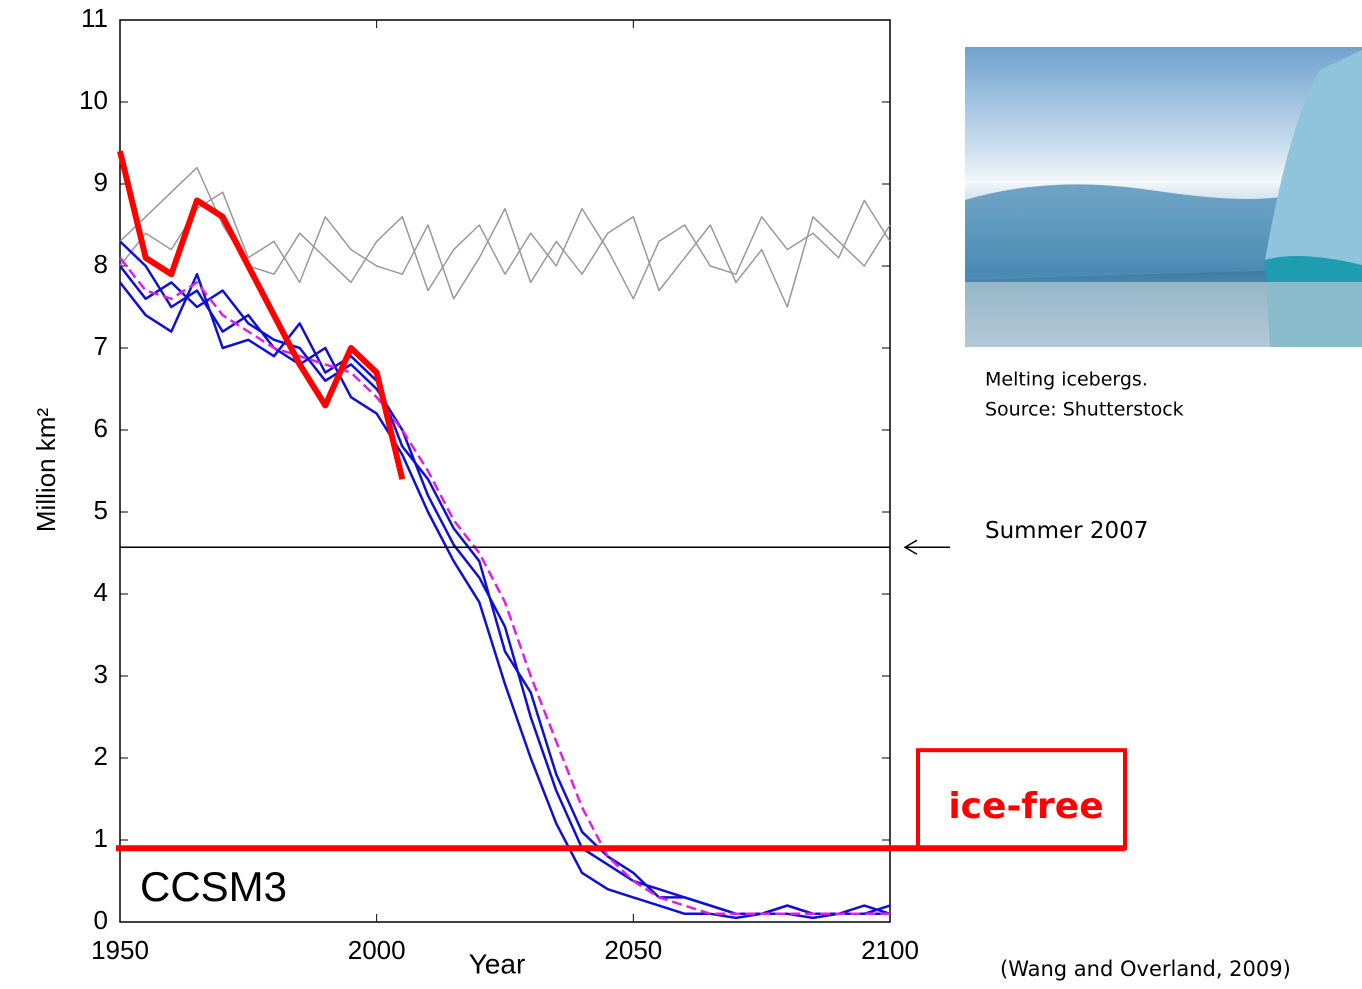 The width and height of the screenshot is (1362, 989). Describe the element at coordinates (101, 592) in the screenshot. I see `y-tick-label: 4` at that location.